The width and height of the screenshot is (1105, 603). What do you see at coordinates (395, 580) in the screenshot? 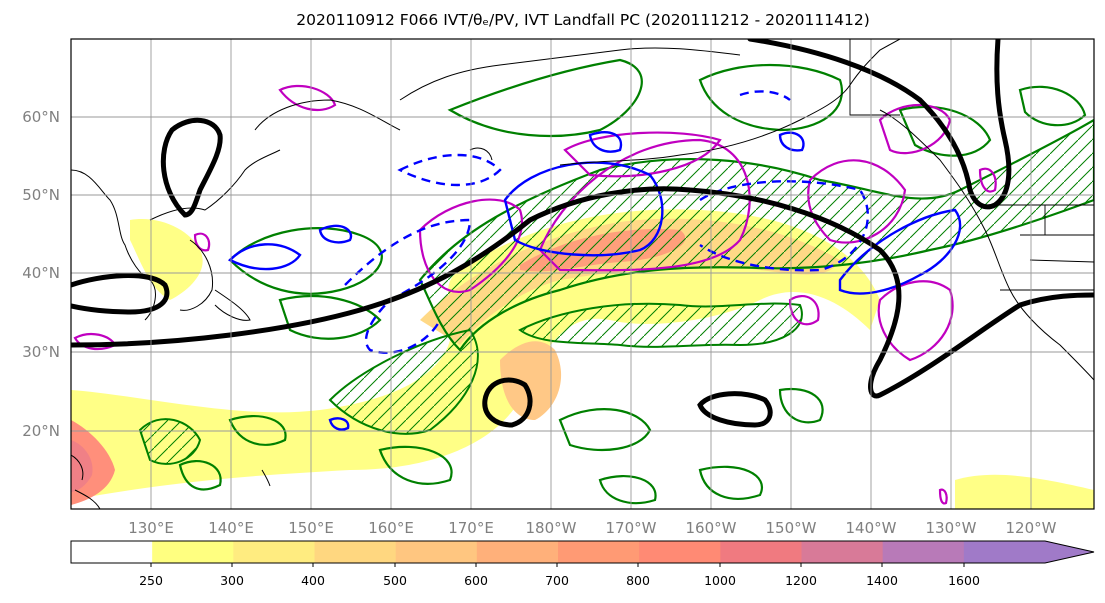
I see `colorbar-tick-label: 500` at bounding box center [395, 580].